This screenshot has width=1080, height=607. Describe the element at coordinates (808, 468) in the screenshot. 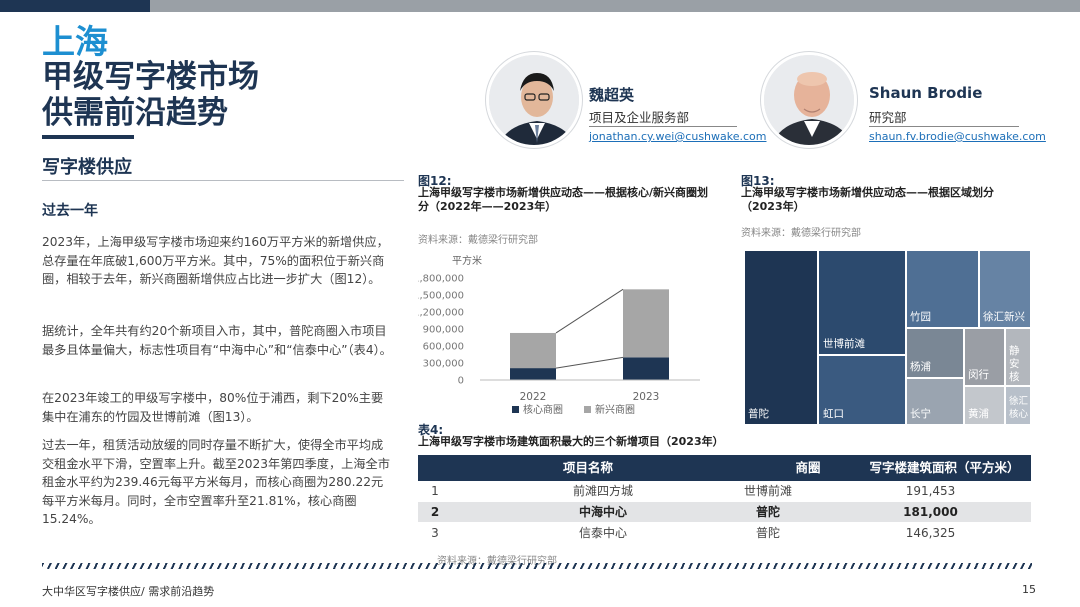

I see `table-header-district: 商圈` at that location.